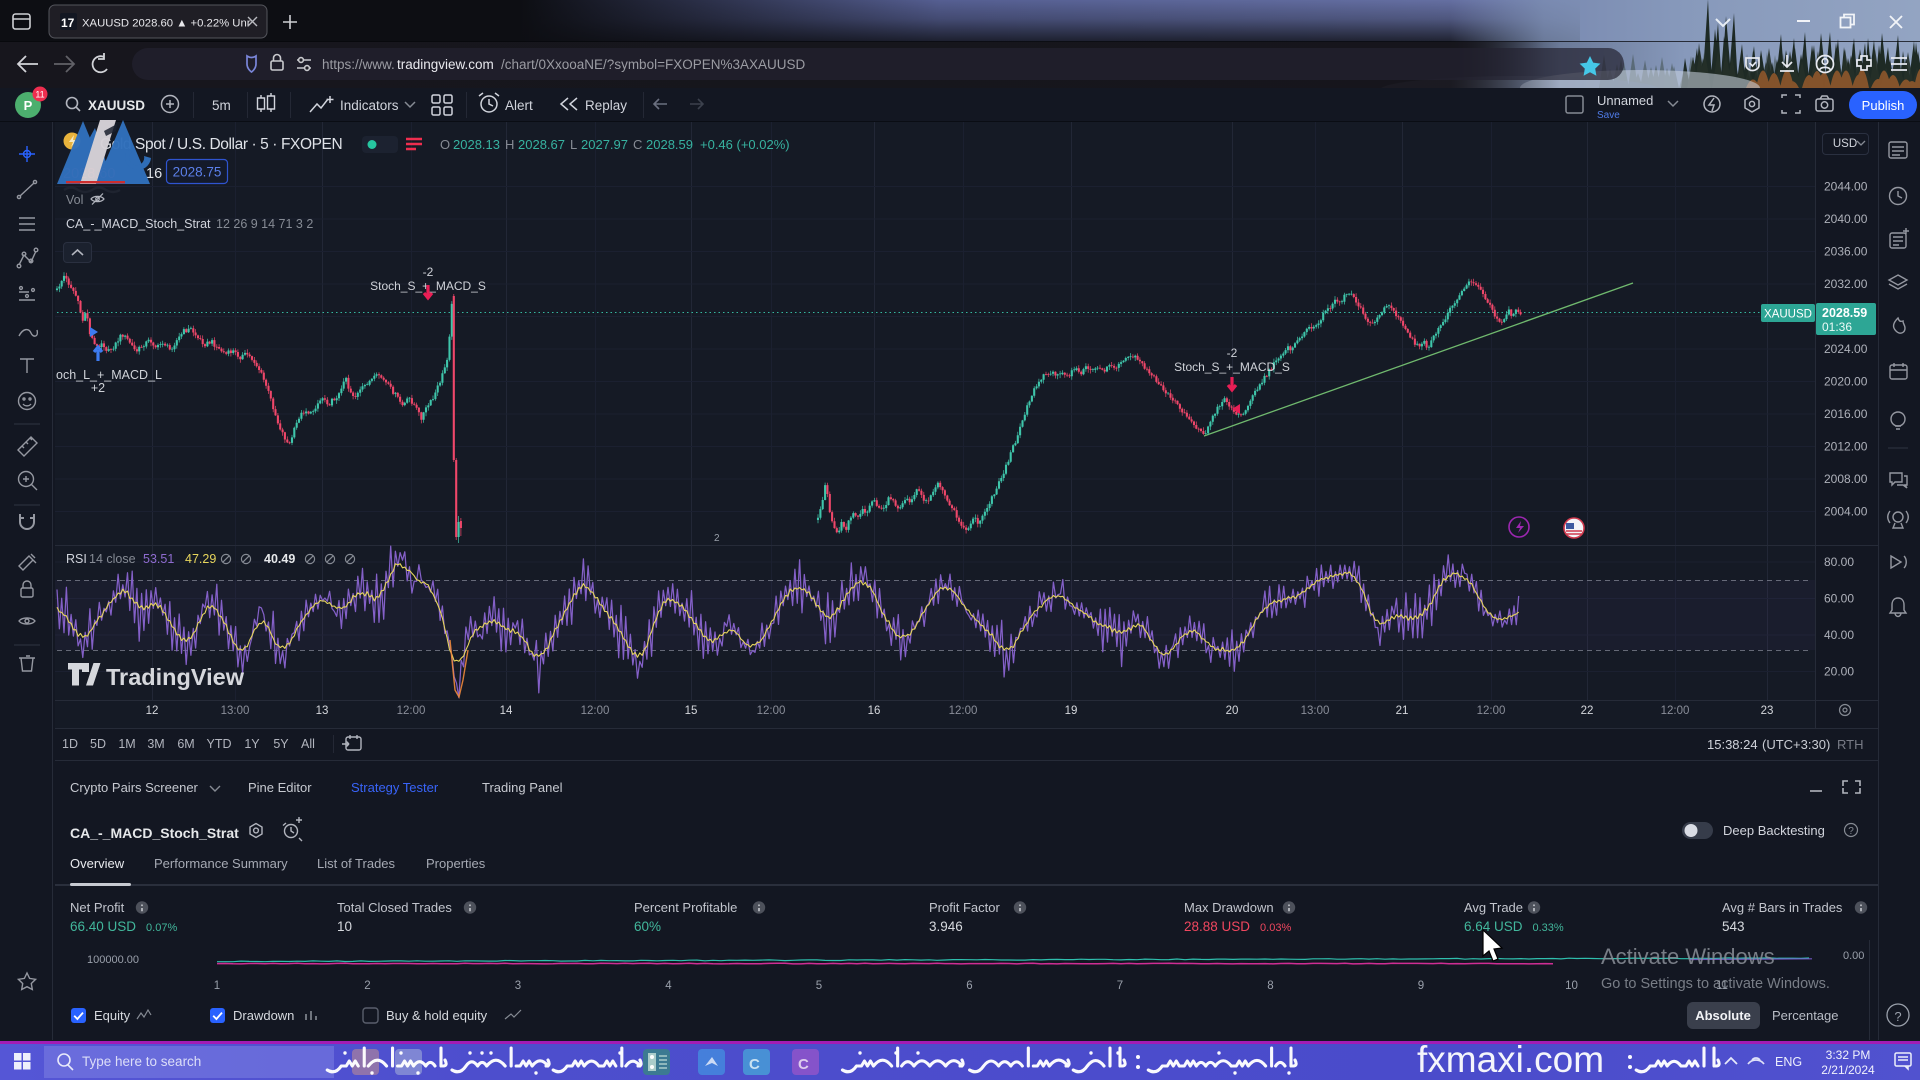 This screenshot has width=1920, height=1080. What do you see at coordinates (97, 907) in the screenshot?
I see `svg-text: Net Profit` at bounding box center [97, 907].